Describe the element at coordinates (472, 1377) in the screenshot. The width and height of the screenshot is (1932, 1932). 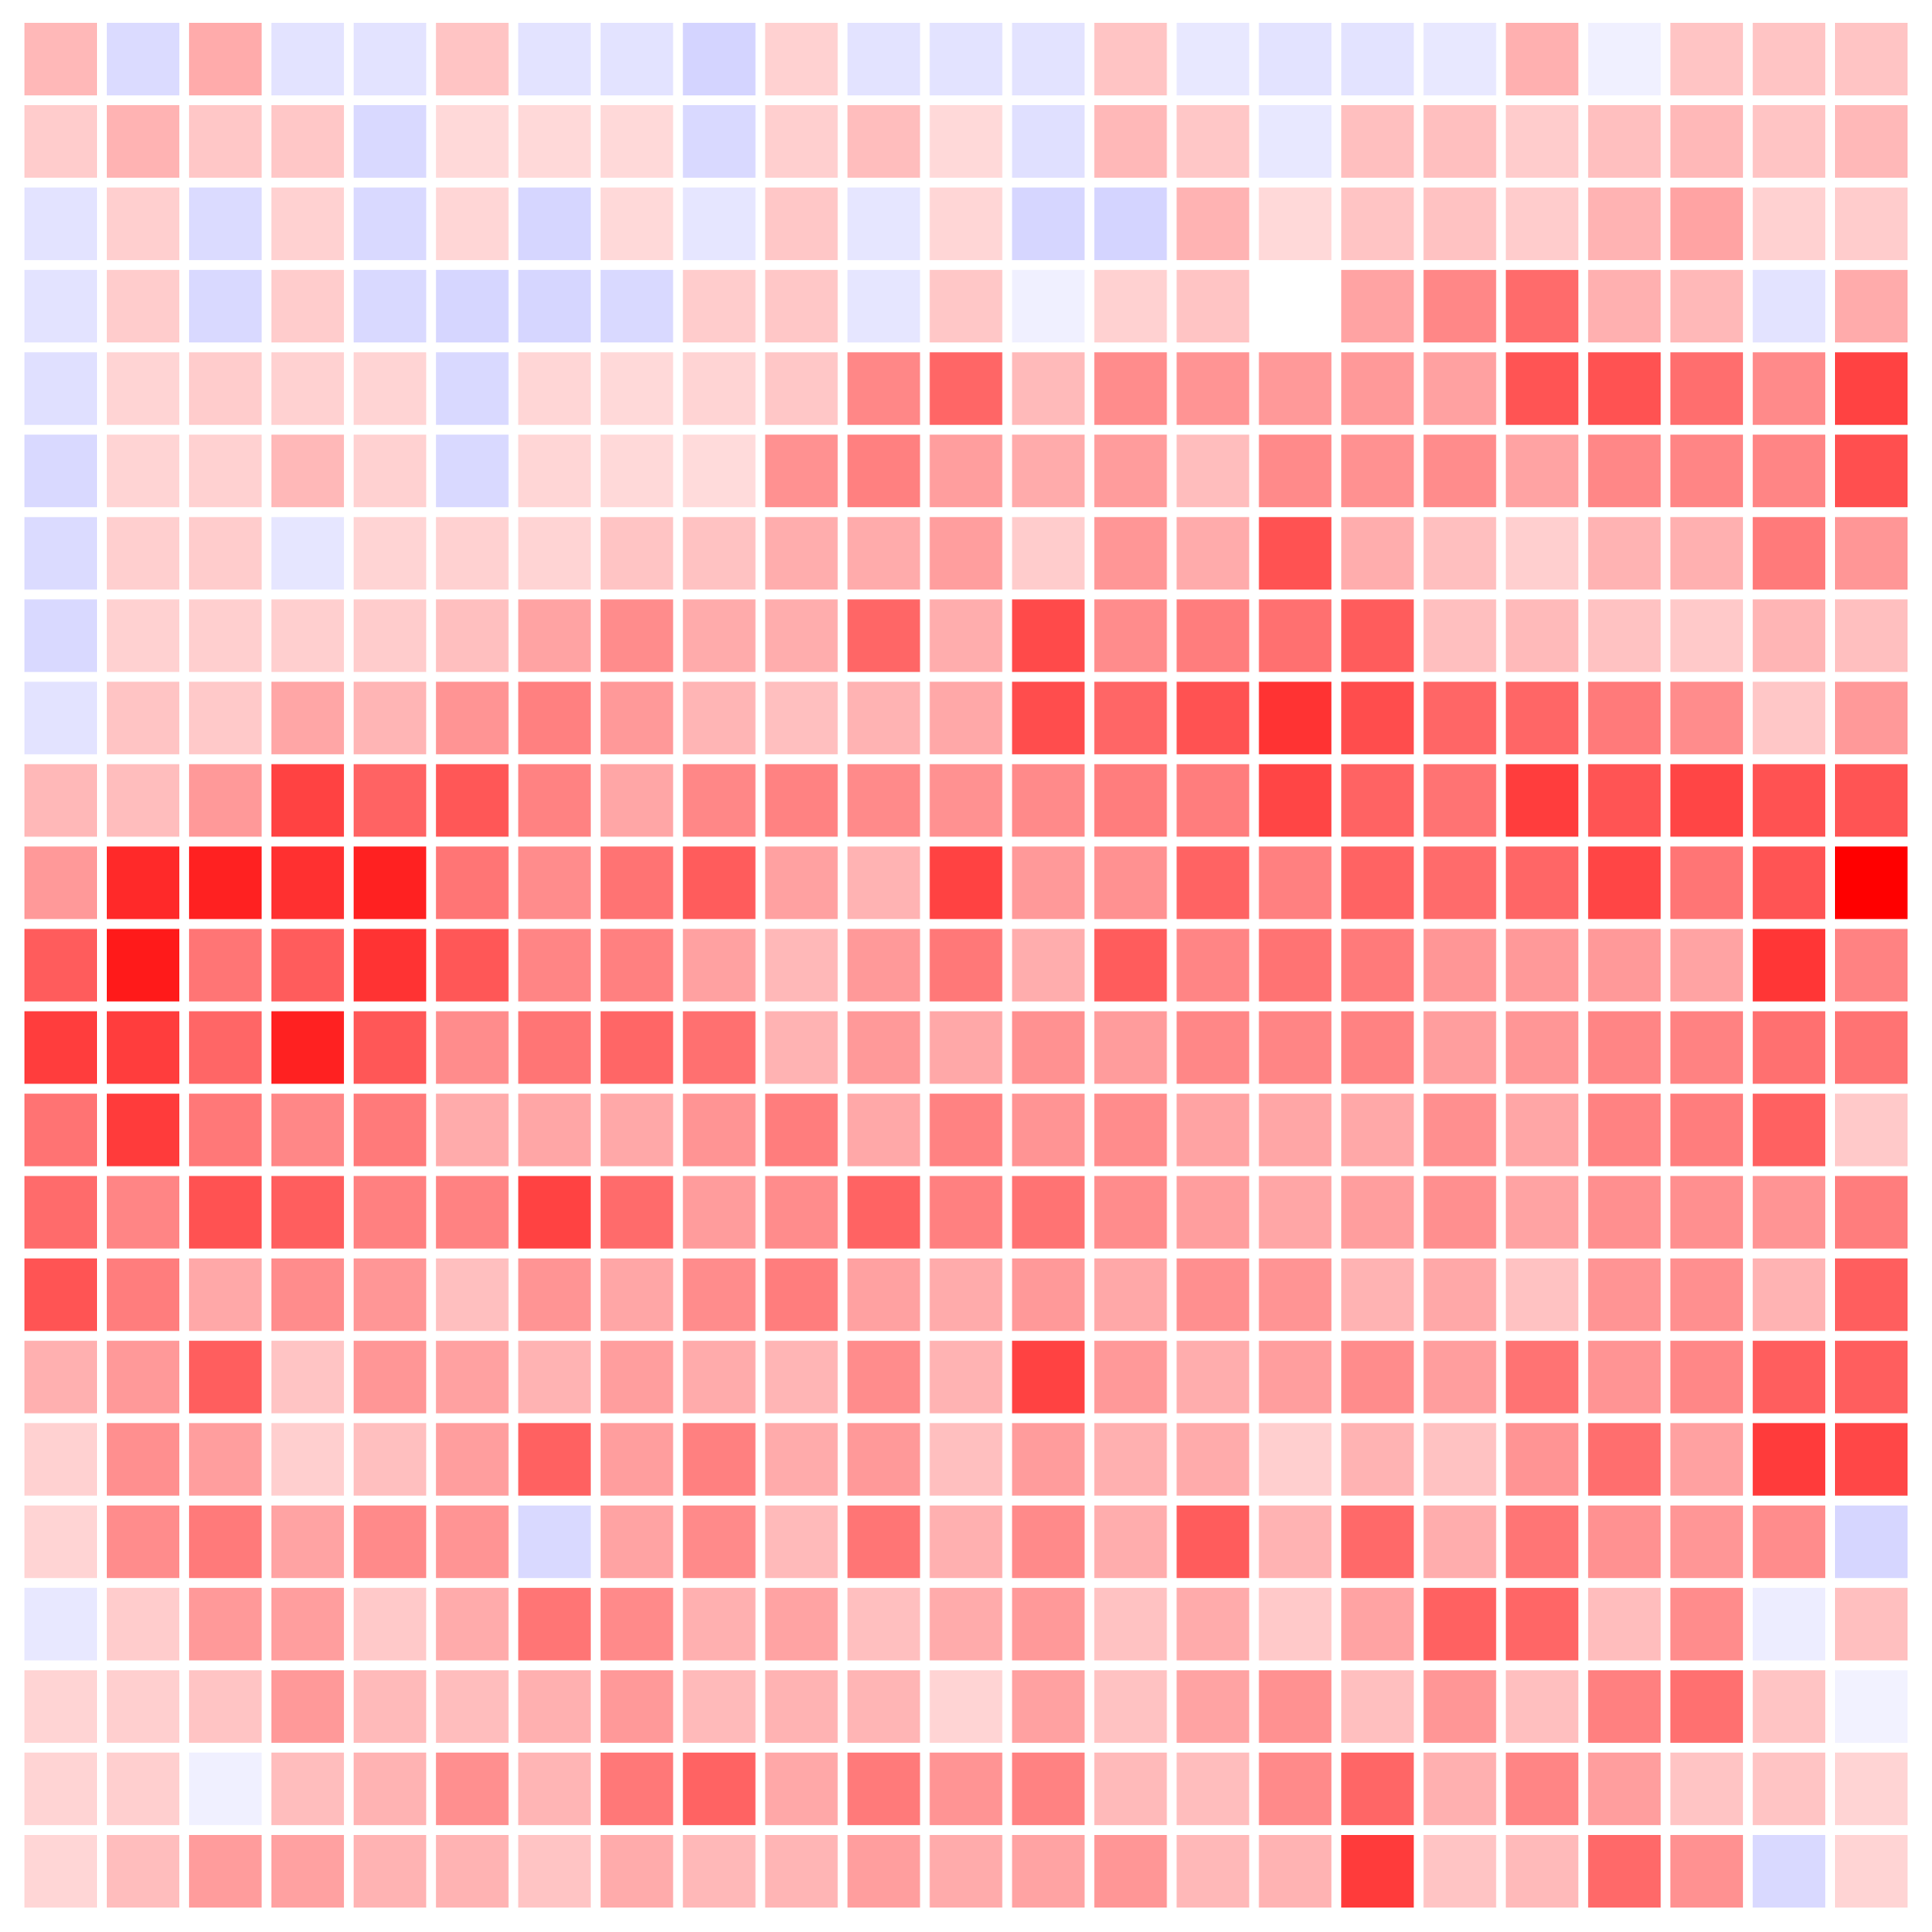
I see `heatmap-cell-r16-c5` at that location.